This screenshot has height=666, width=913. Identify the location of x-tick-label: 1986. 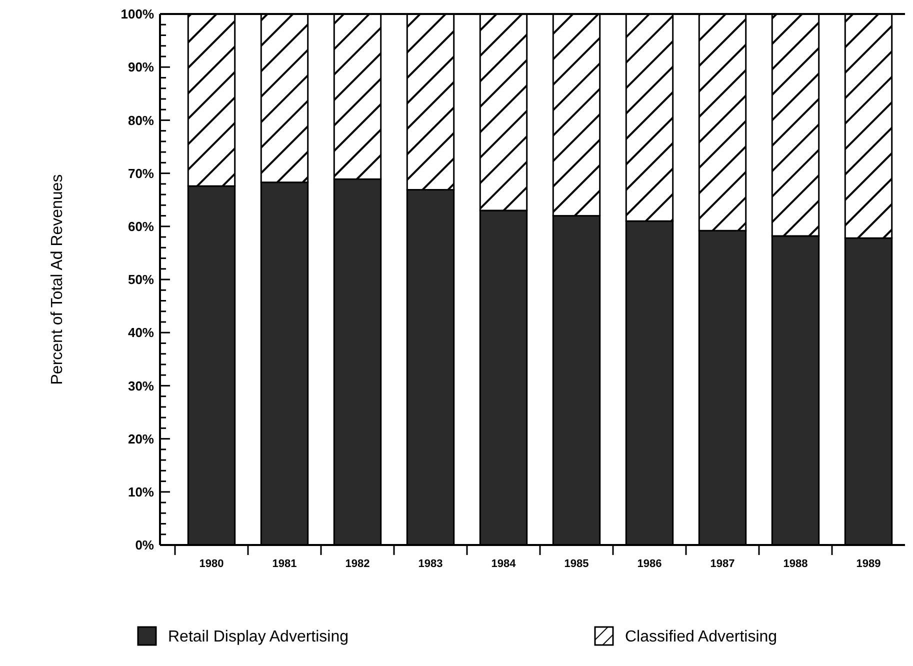
(649, 564).